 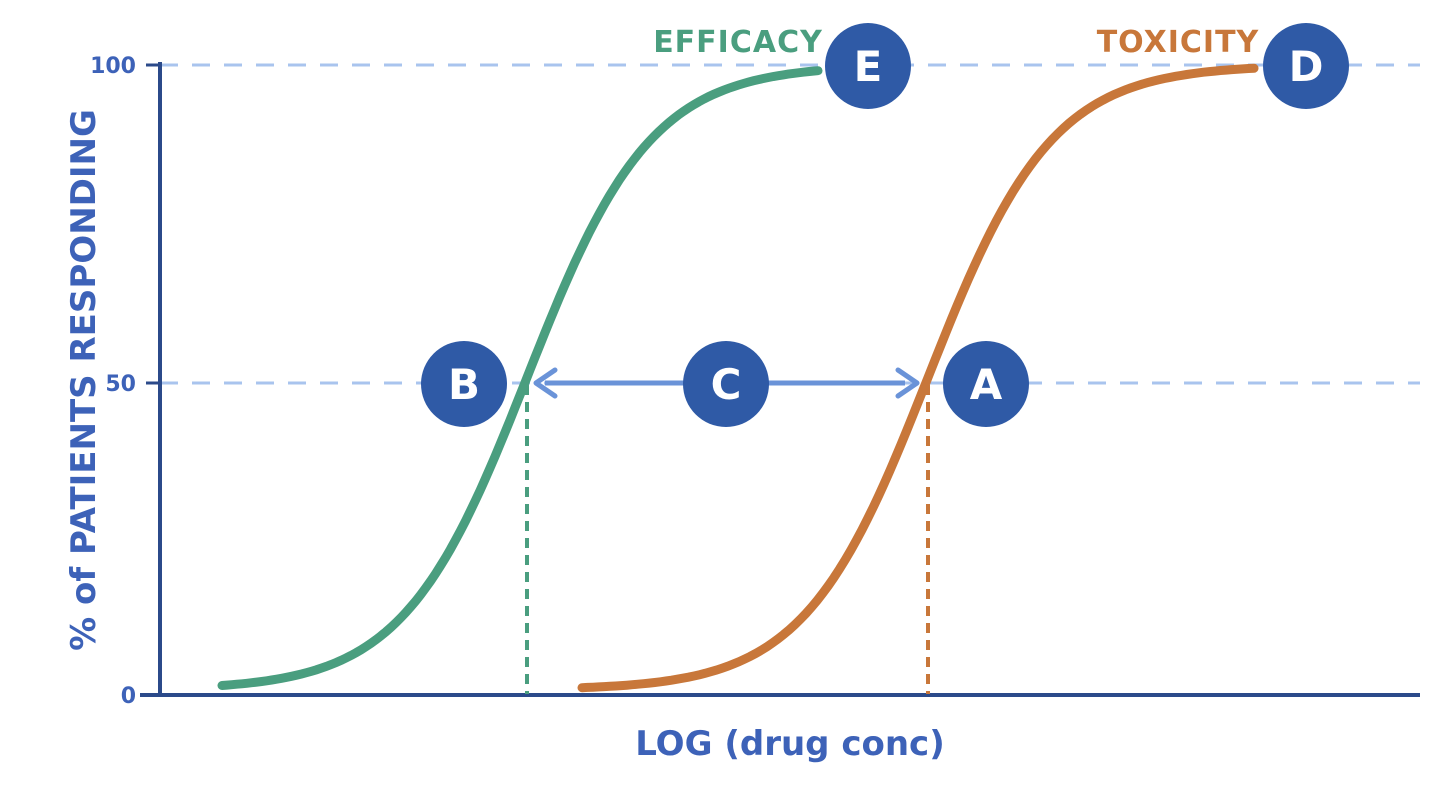 I want to click on y-tick-label-100: 100, so click(x=113, y=66).